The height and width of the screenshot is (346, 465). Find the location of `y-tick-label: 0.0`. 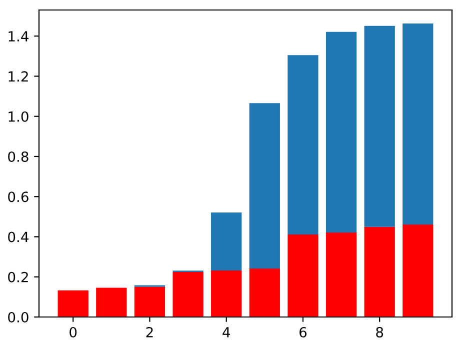

y-tick-label: 0.0 is located at coordinates (18, 317).